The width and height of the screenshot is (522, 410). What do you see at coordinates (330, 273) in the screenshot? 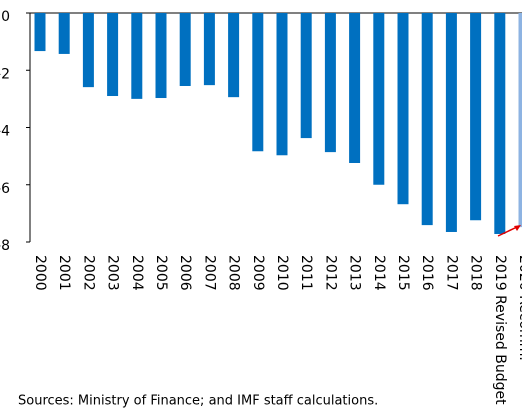
I see `x-tick-label: 2012` at bounding box center [330, 273].